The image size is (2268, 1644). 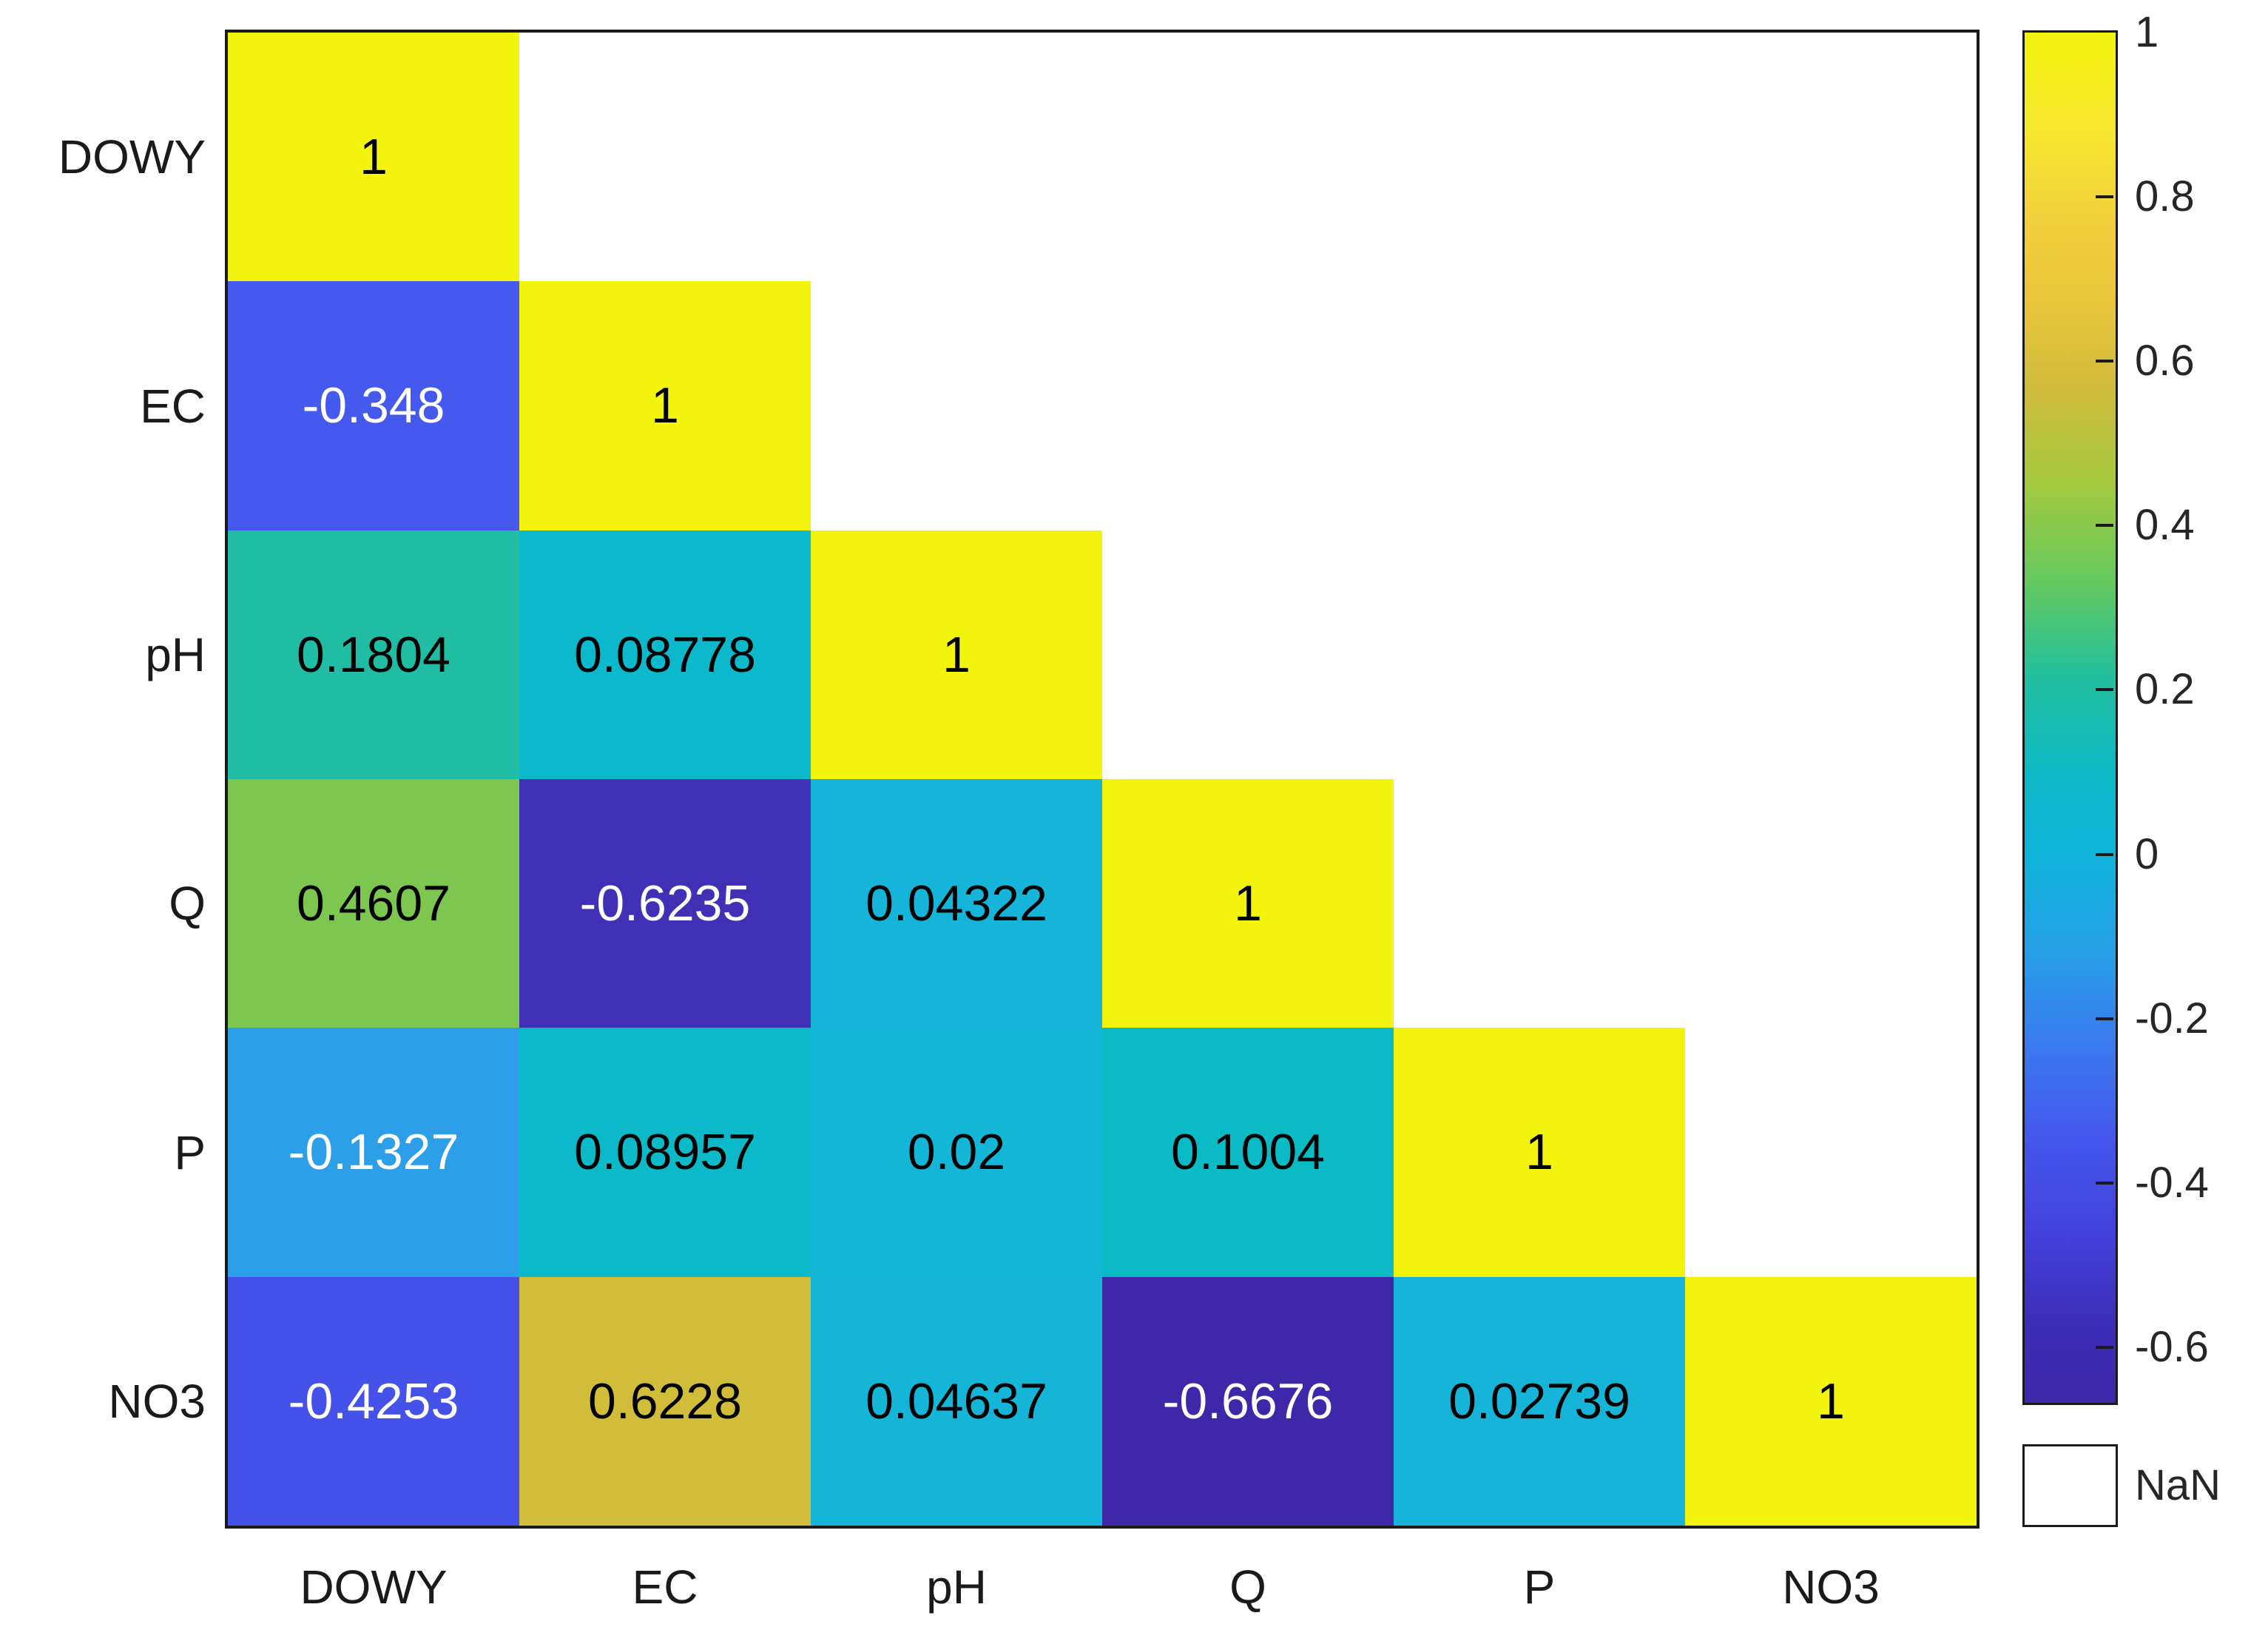 I want to click on heatmap-cell-pH-pH: 1, so click(x=956, y=655).